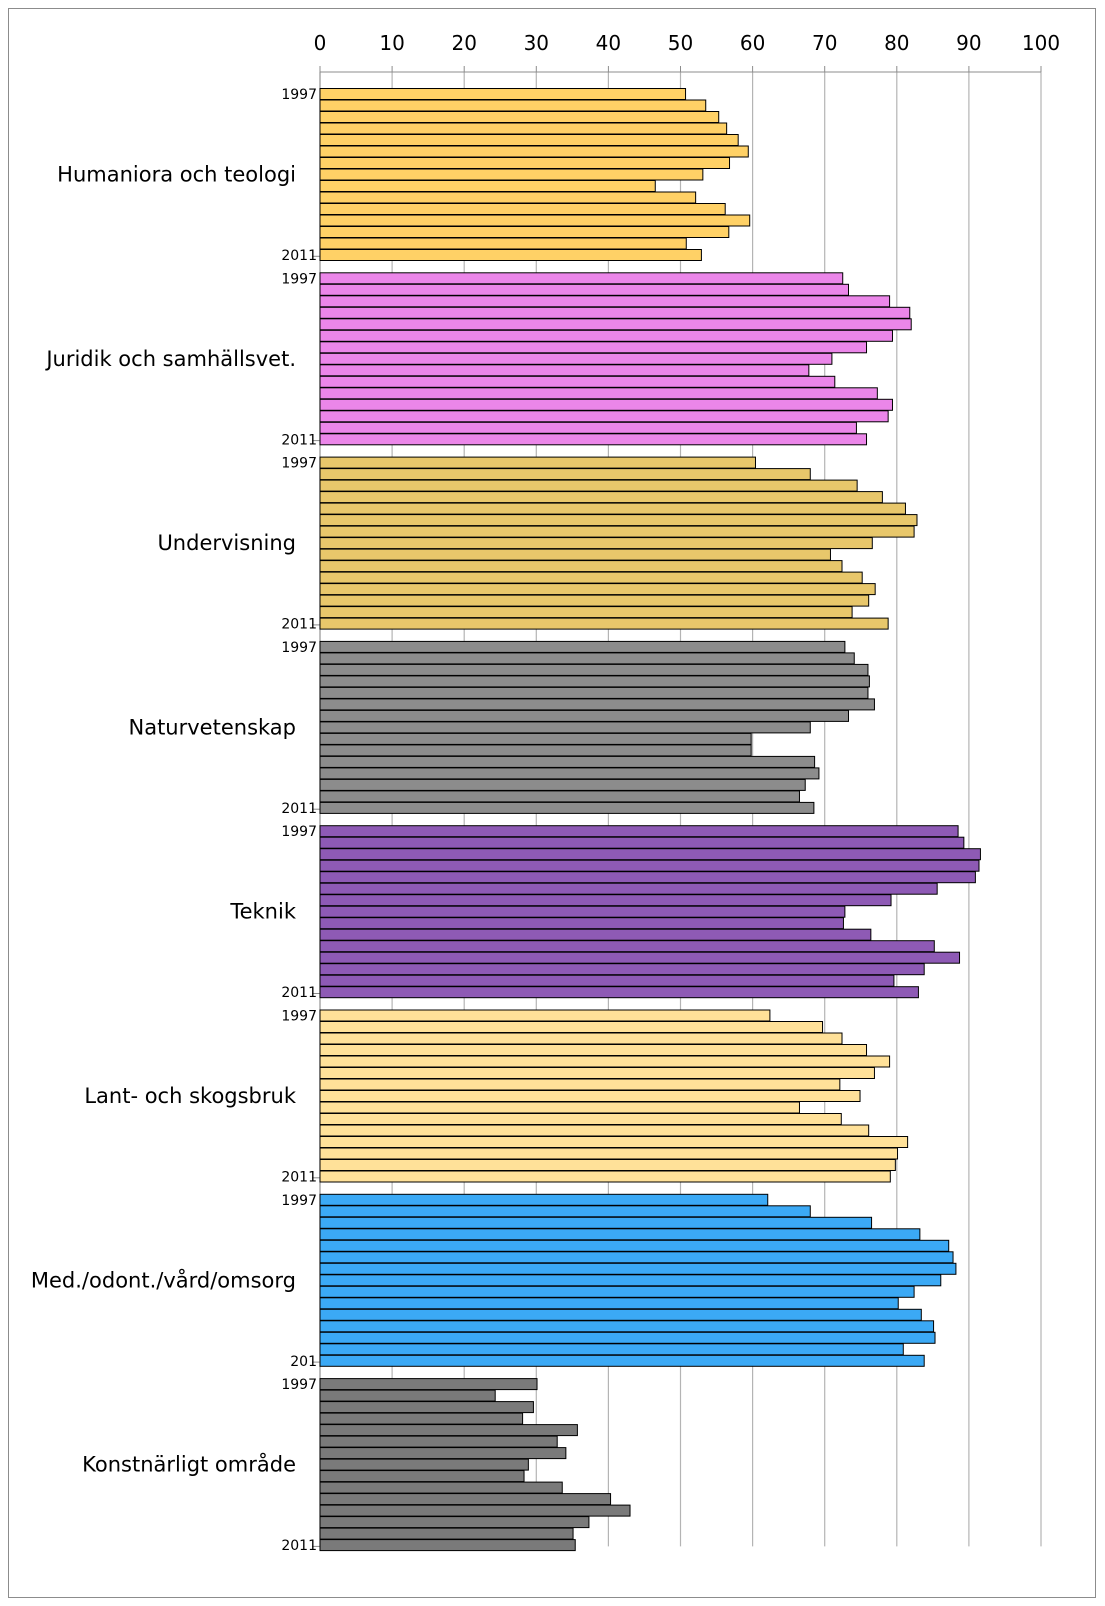 The image size is (1105, 1606). Describe the element at coordinates (438, 1441) in the screenshot. I see `bar-Konstnärligt område-2002` at that location.